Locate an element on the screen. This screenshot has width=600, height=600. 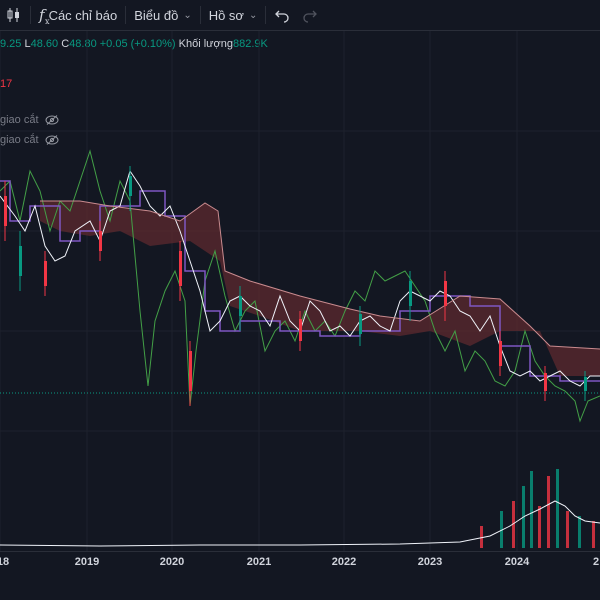
year-tick: 2021 is located at coordinates (259, 562).